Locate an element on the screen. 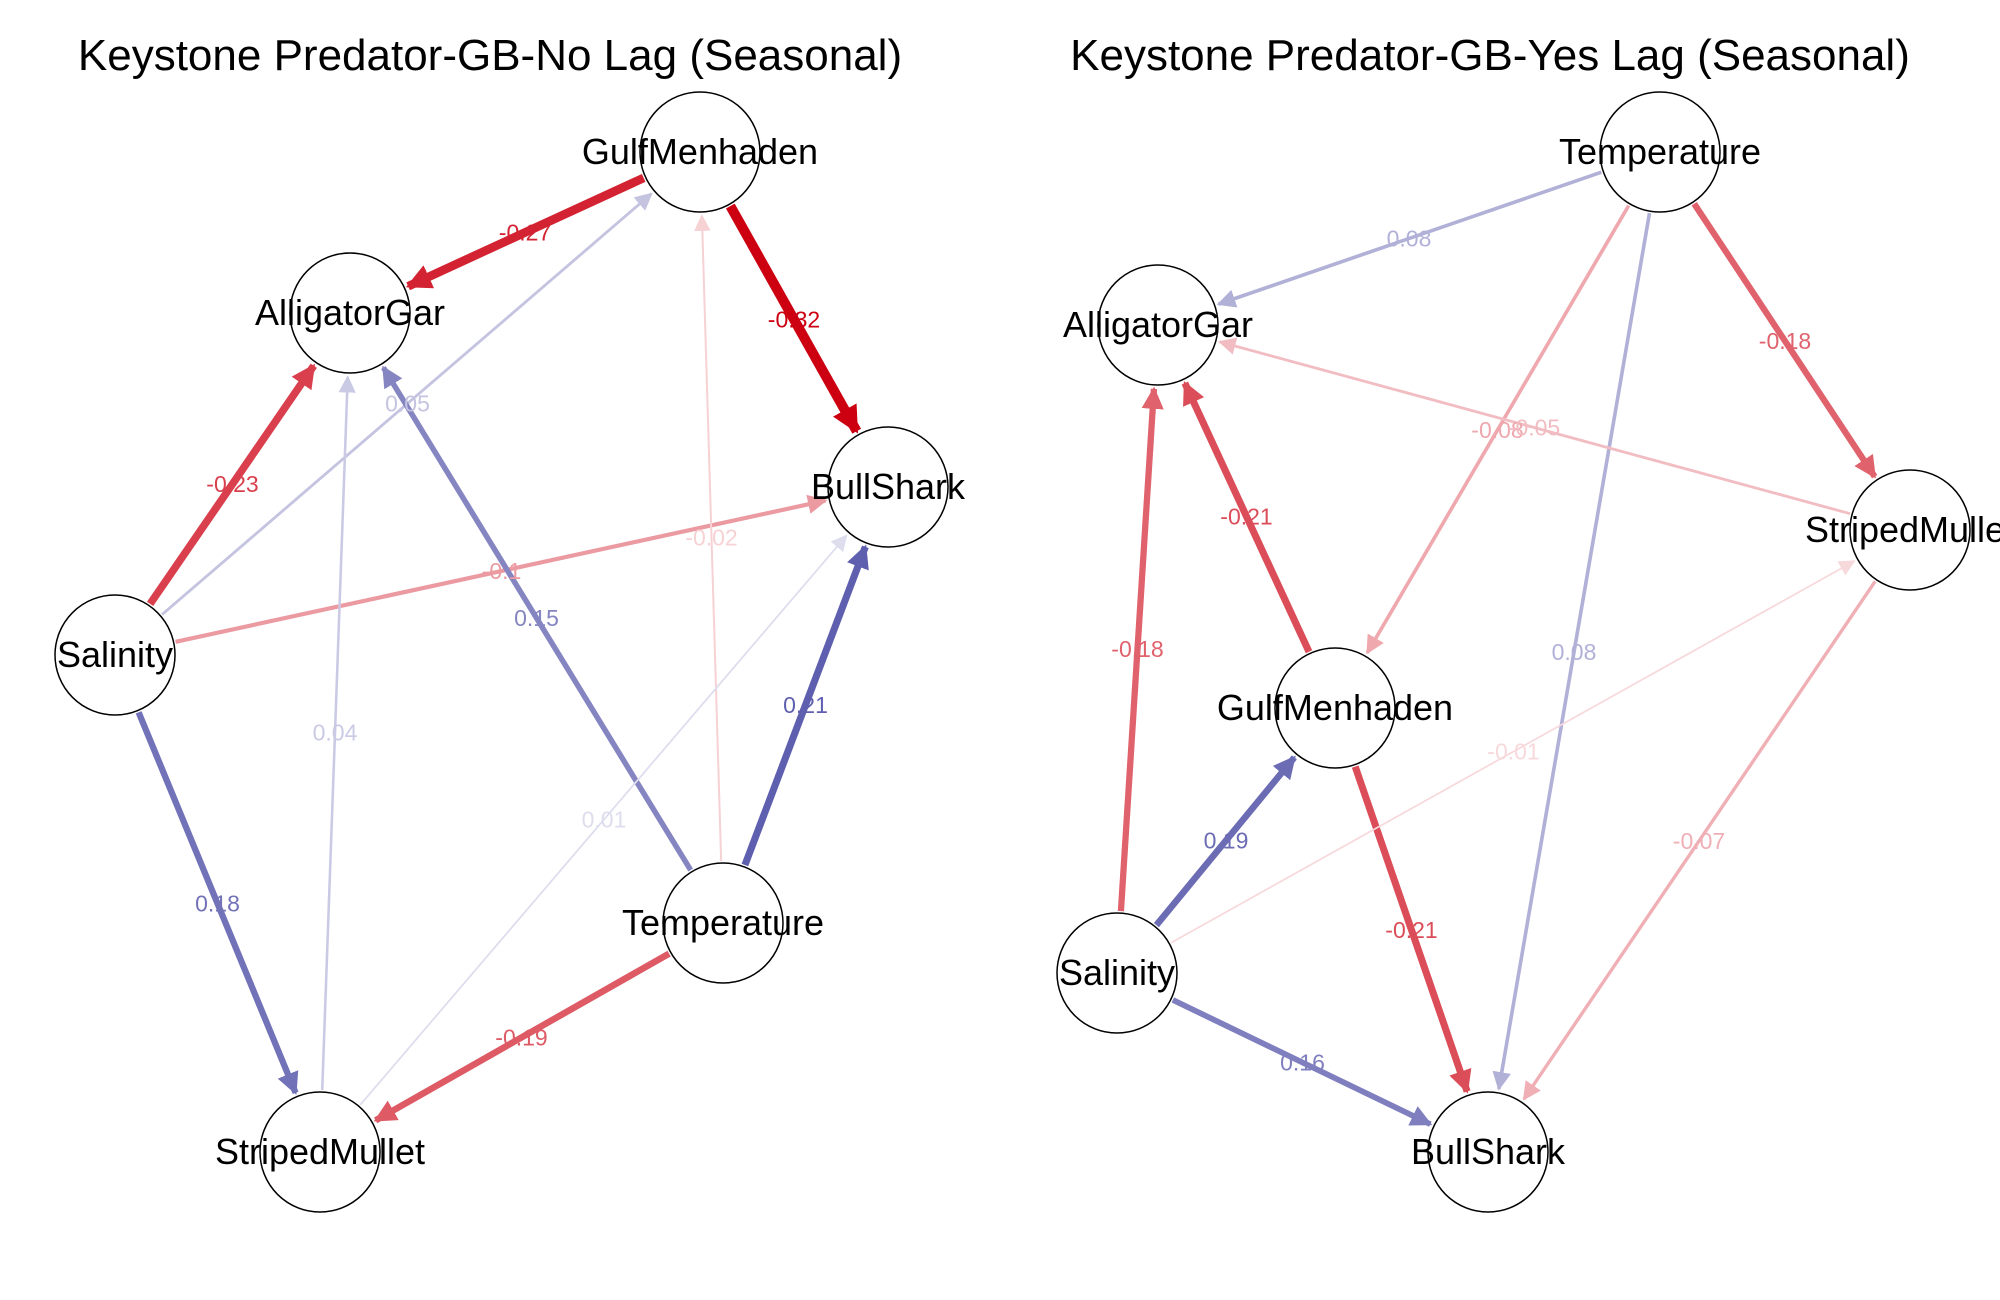 This screenshot has width=2000, height=1300. edge-label: -0.27 is located at coordinates (525, 233).